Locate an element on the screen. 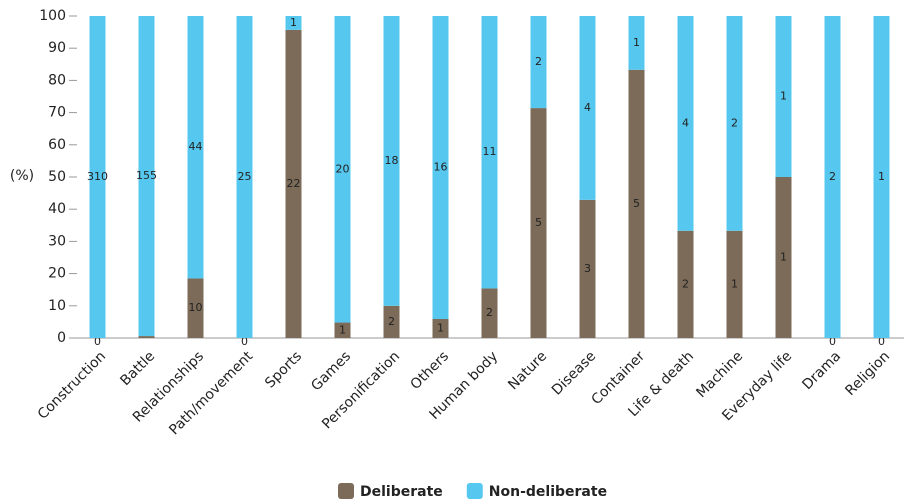  y-tick-label: 10 is located at coordinates (57, 306).